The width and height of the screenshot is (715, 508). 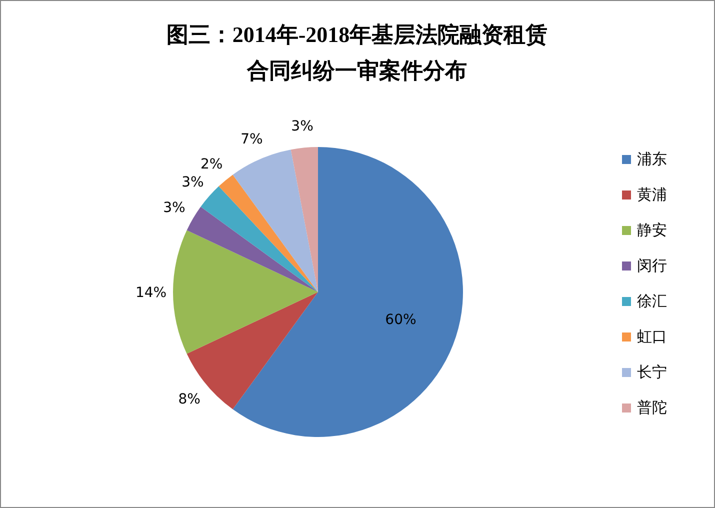 I want to click on data-label: 14%, so click(x=151, y=293).